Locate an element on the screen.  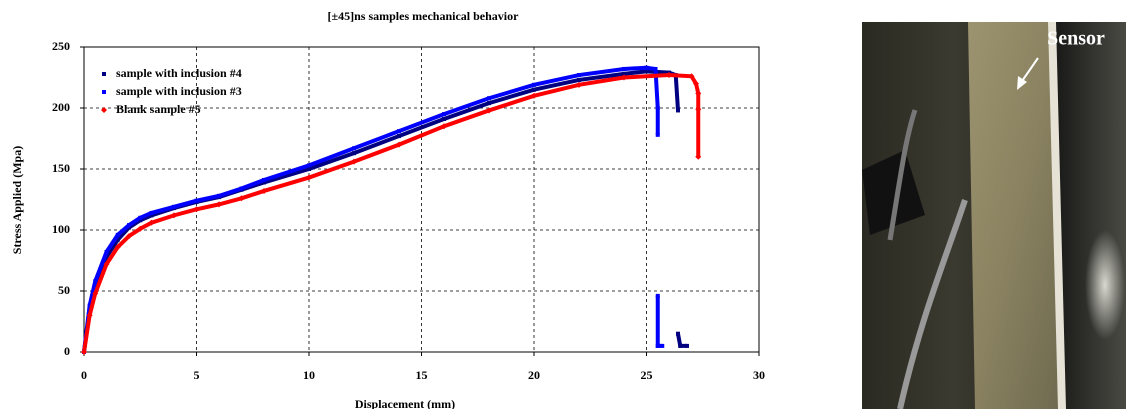
x-tick-label: 10 is located at coordinates (309, 375).